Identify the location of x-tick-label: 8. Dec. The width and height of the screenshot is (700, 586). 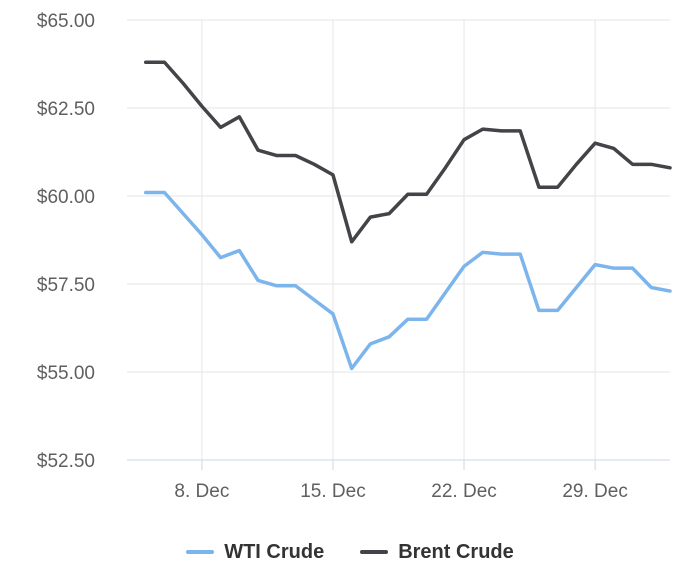
(201, 491).